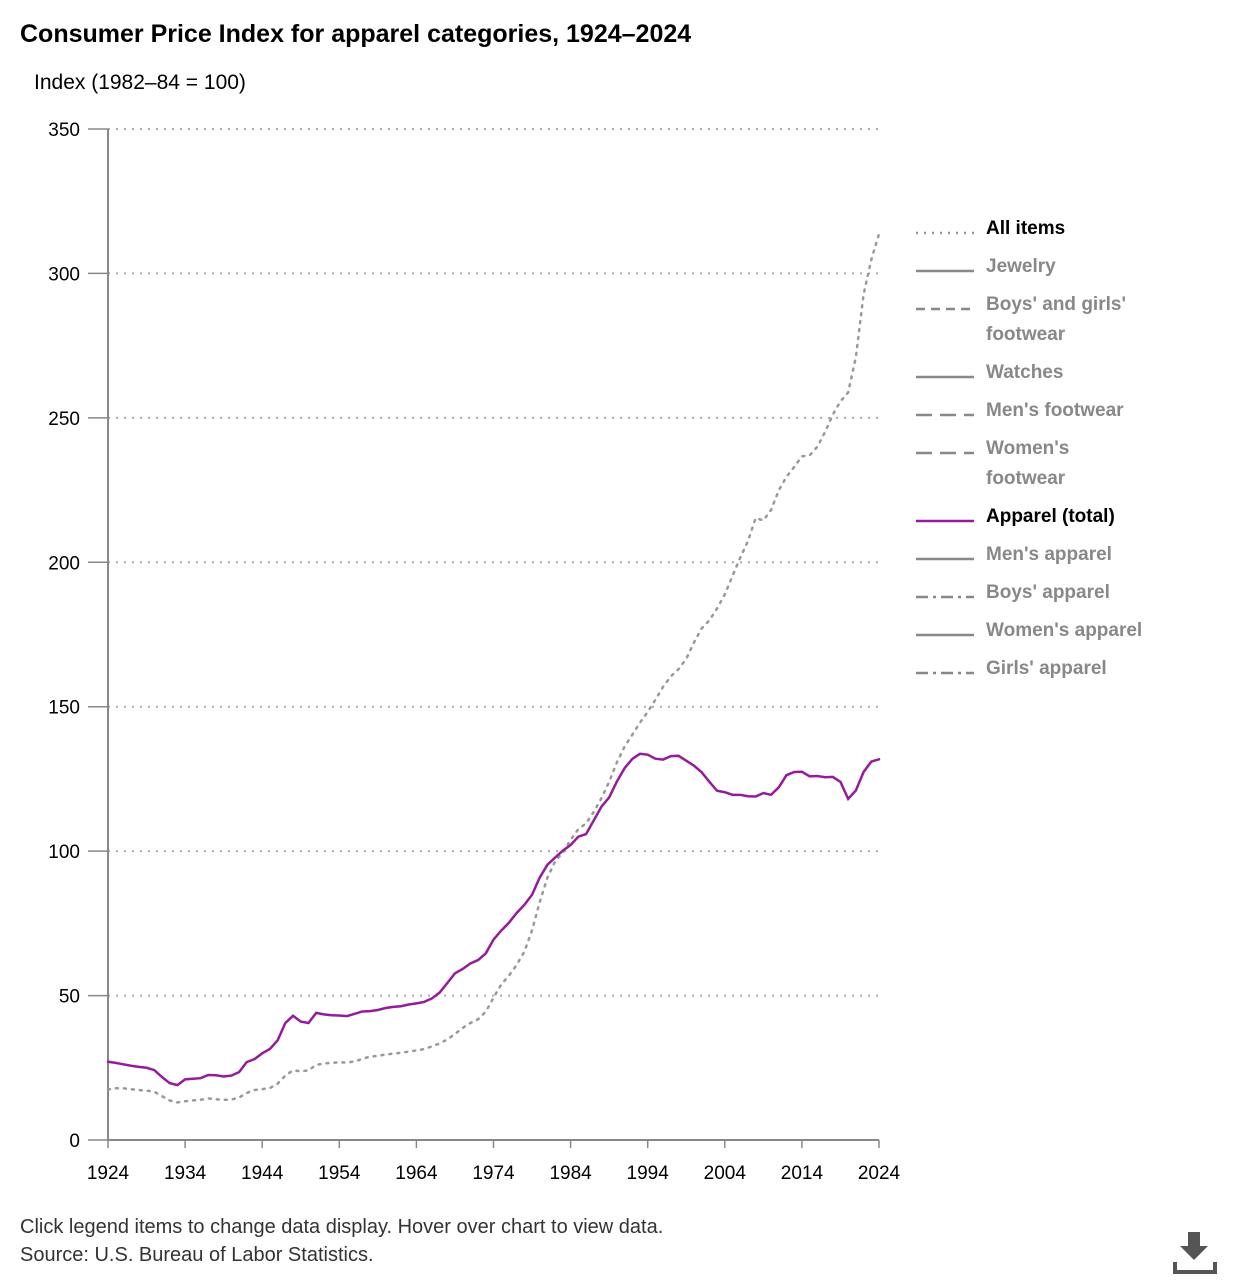  I want to click on legend-label: Men's footwear, so click(1055, 410).